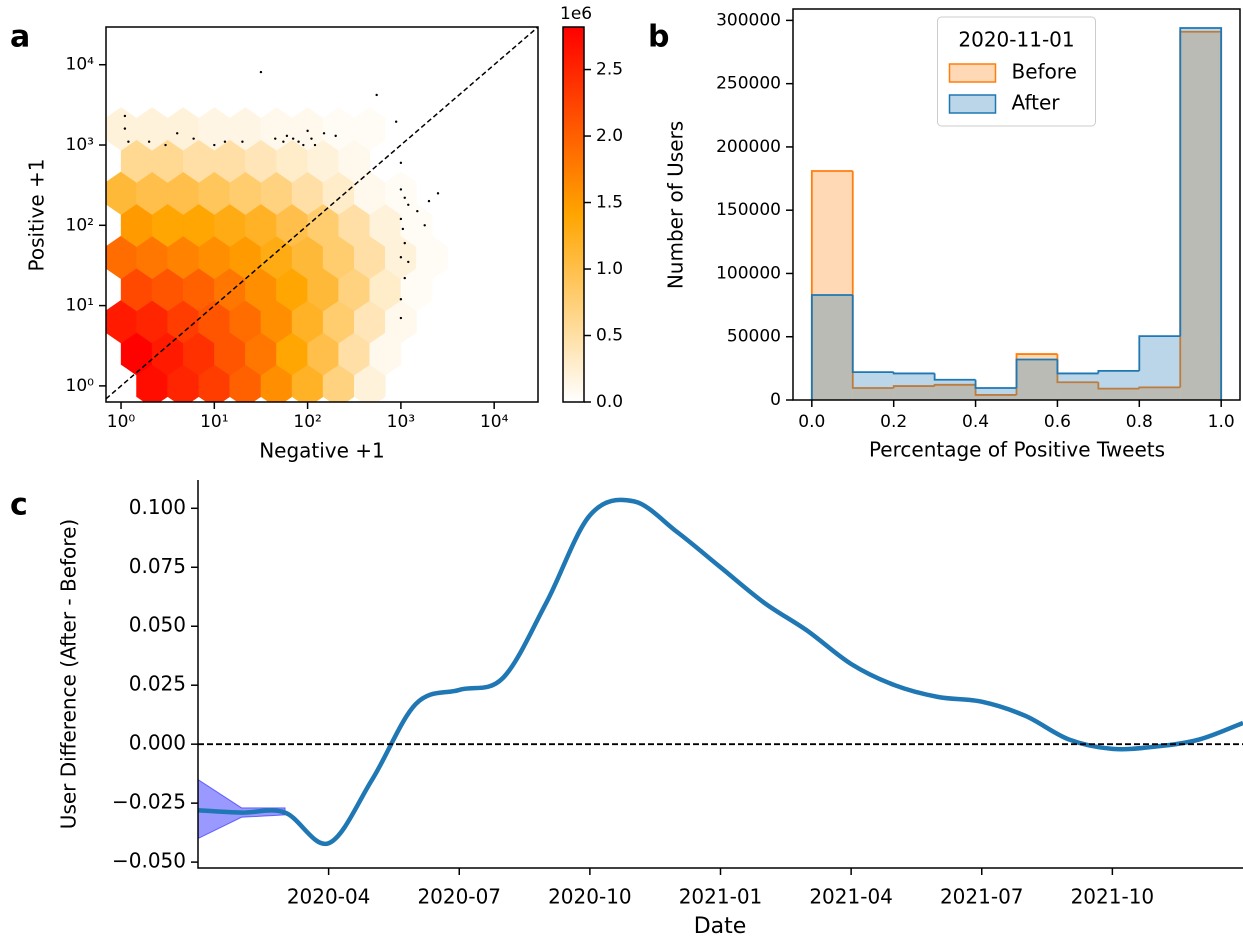 The image size is (1243, 940). What do you see at coordinates (401, 422) in the screenshot?
I see `x-tick-label: 10³` at bounding box center [401, 422].